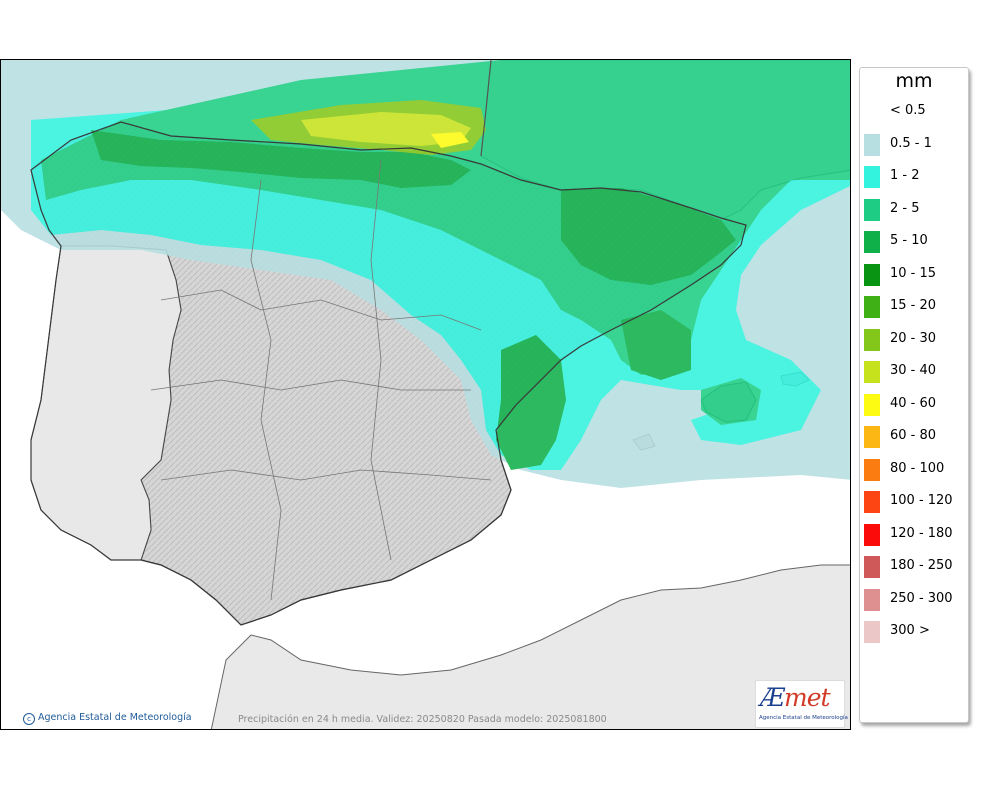  I want to click on legend-label: 1 - 2, so click(905, 175).